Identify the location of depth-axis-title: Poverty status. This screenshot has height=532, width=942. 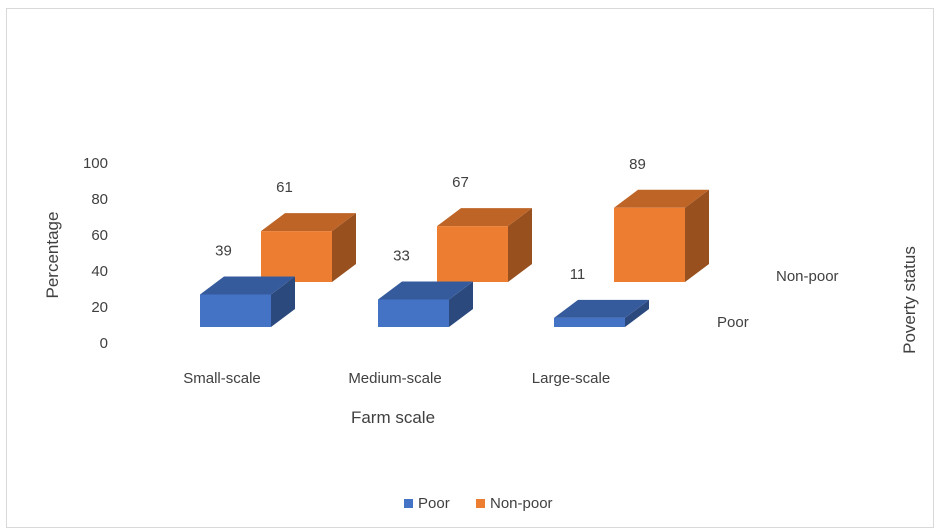
(909, 300).